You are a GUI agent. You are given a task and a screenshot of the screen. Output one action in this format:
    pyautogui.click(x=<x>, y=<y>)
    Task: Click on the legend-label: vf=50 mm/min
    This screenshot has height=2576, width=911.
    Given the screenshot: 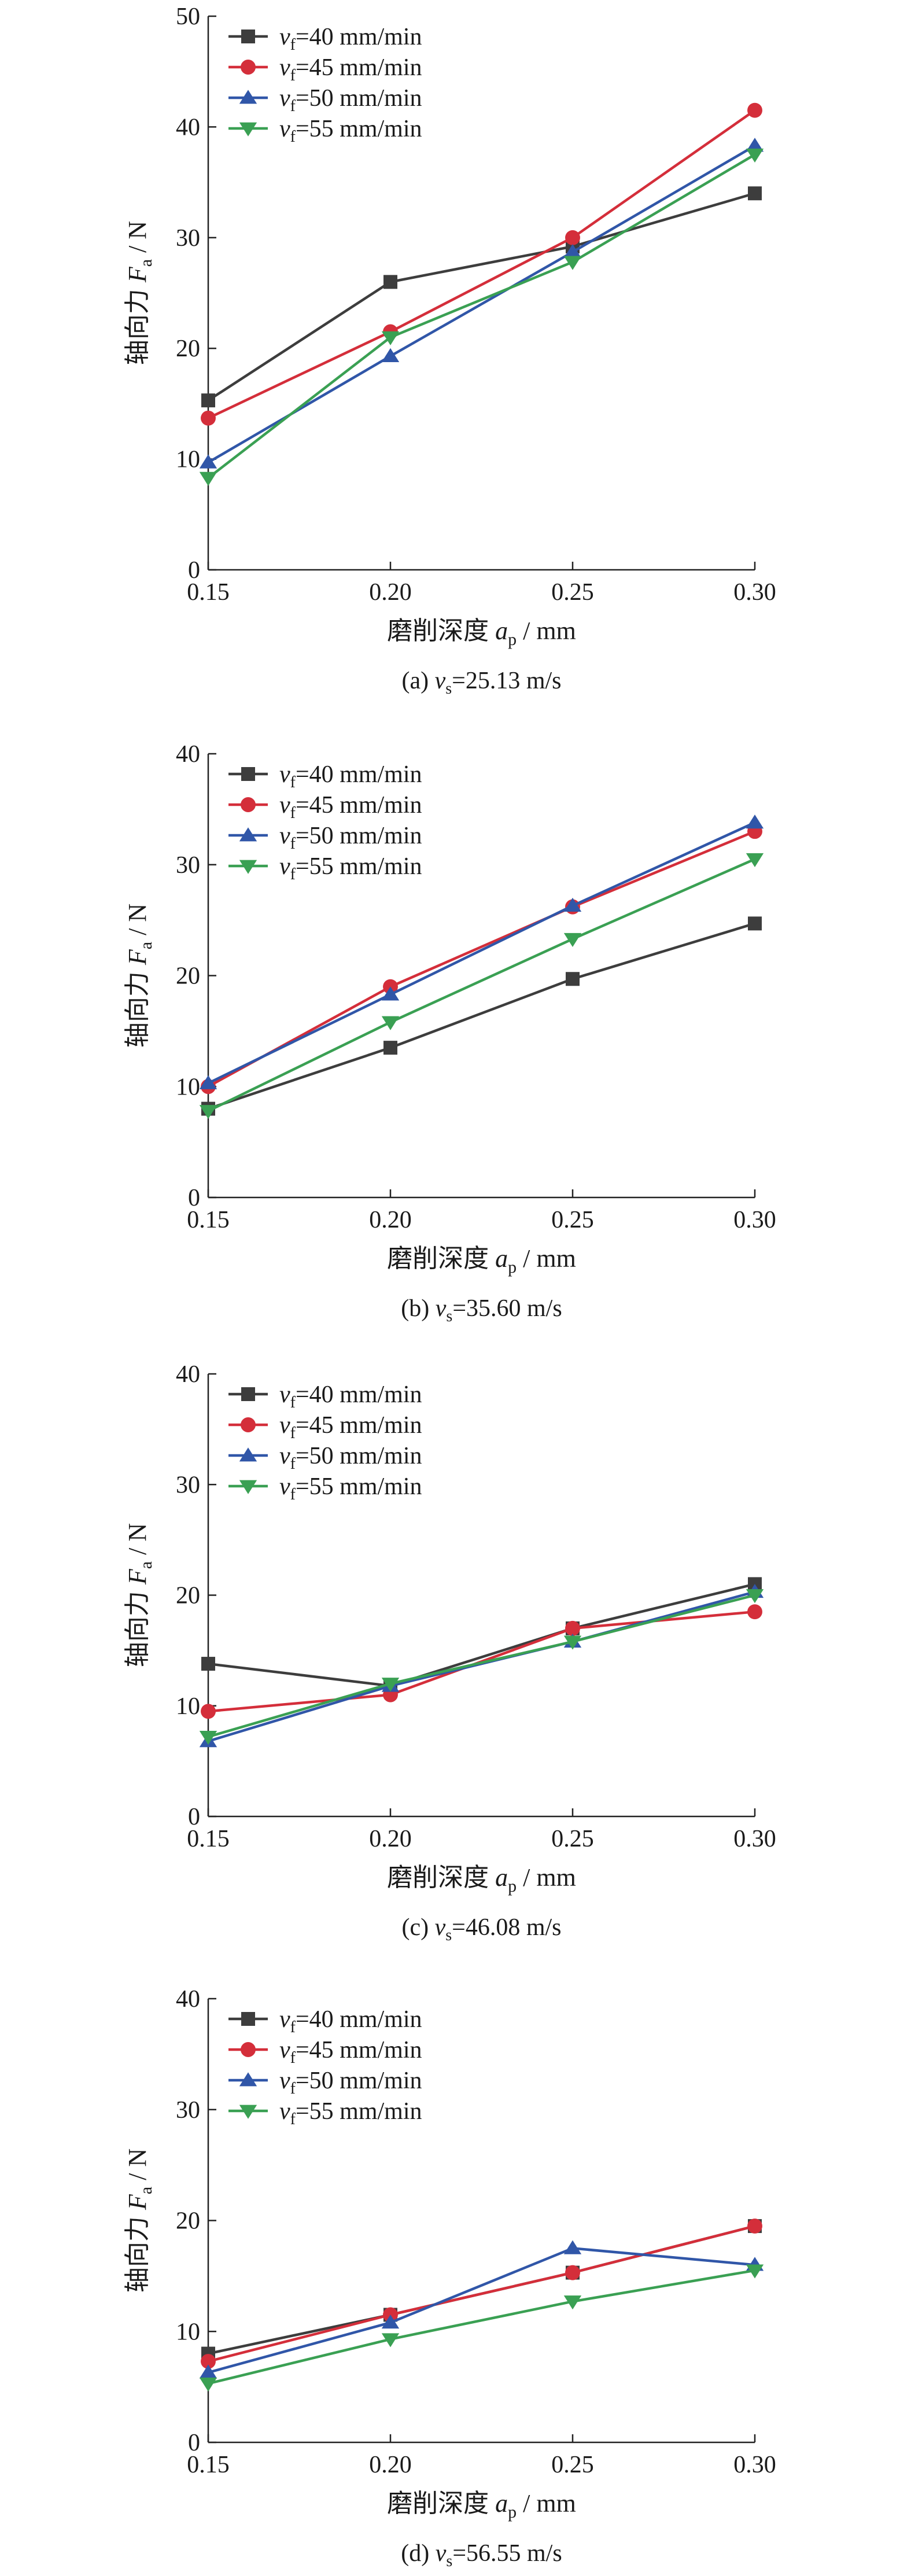 What is the action you would take?
    pyautogui.click(x=350, y=1458)
    